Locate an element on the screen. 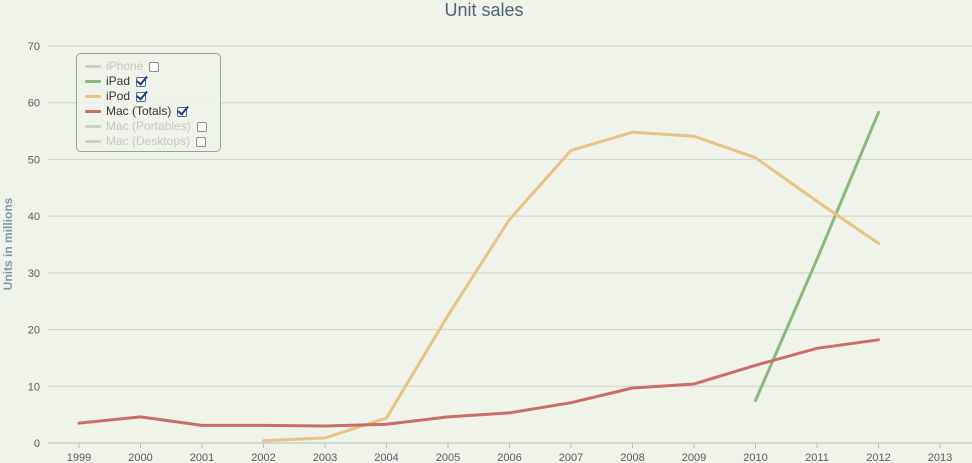  legend-item-ipod: iPod is located at coordinates (152, 96).